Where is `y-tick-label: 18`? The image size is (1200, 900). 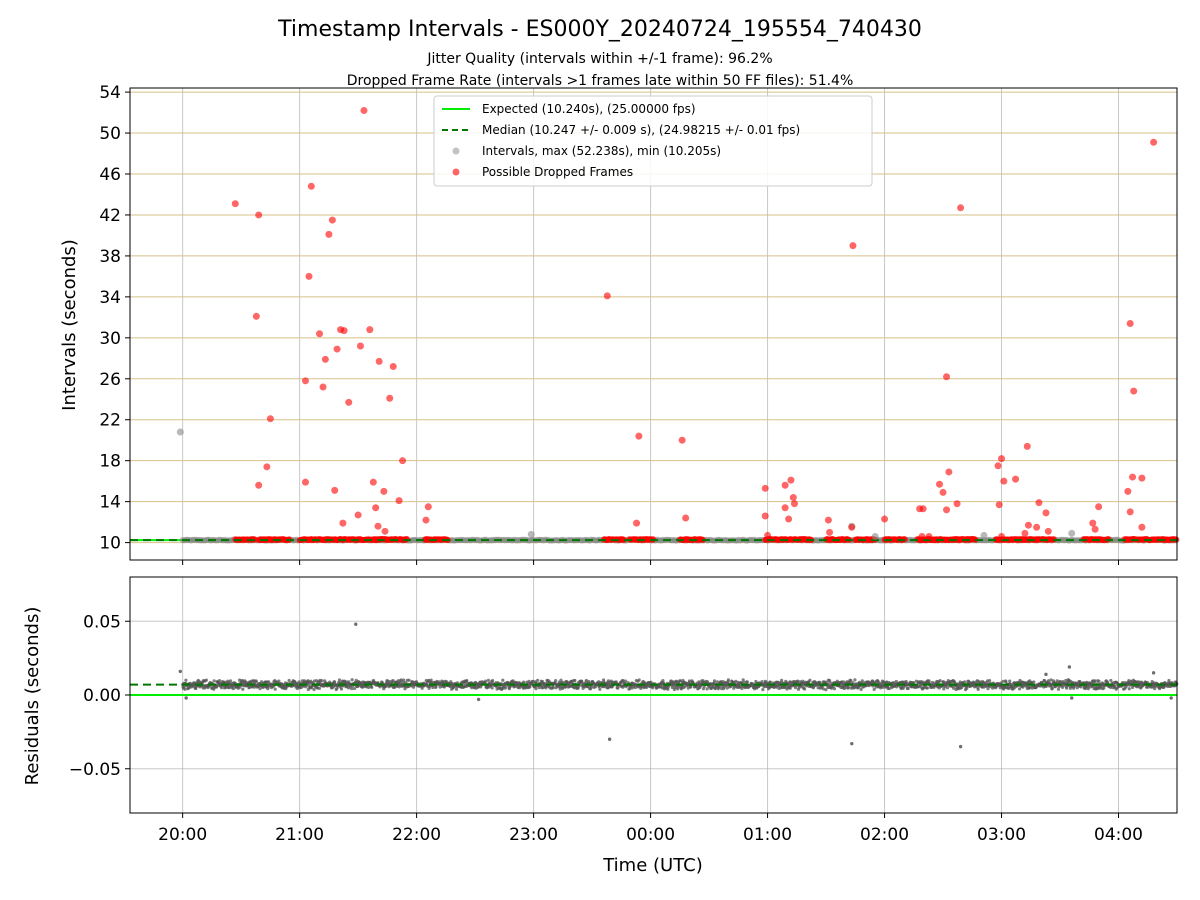 y-tick-label: 18 is located at coordinates (110, 462).